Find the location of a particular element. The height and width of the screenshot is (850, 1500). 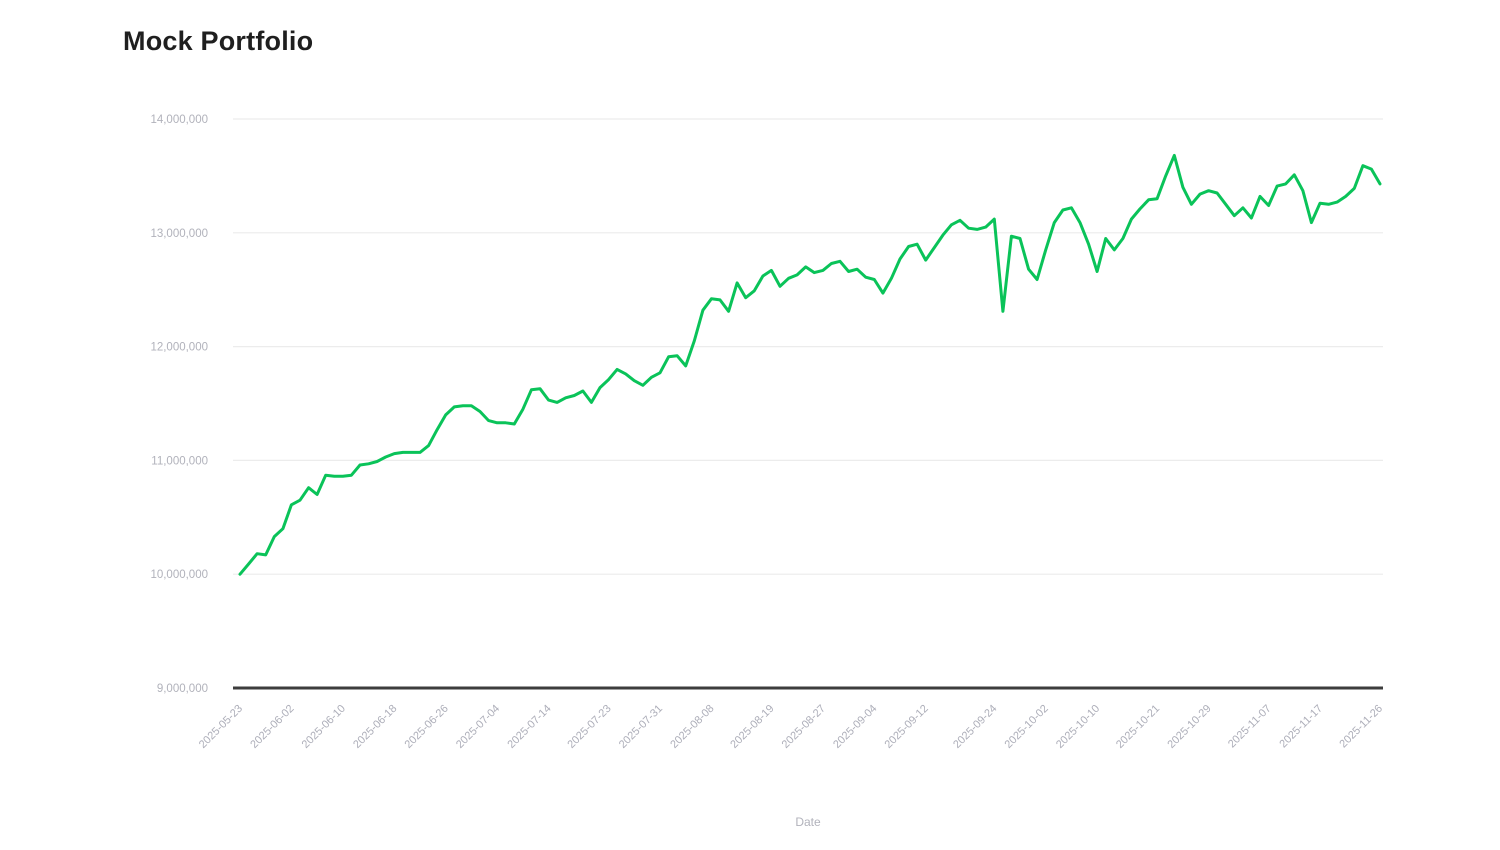

y-tick-label: 9,000,000 is located at coordinates (182, 689).